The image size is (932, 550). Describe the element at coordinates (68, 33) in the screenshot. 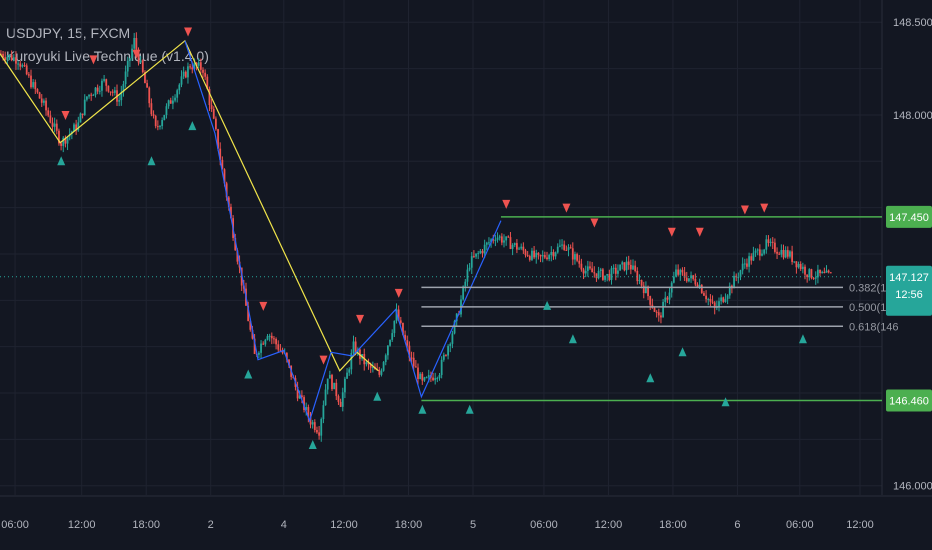

I see `symbol-title: USDJPY, 15, FXCM` at that location.